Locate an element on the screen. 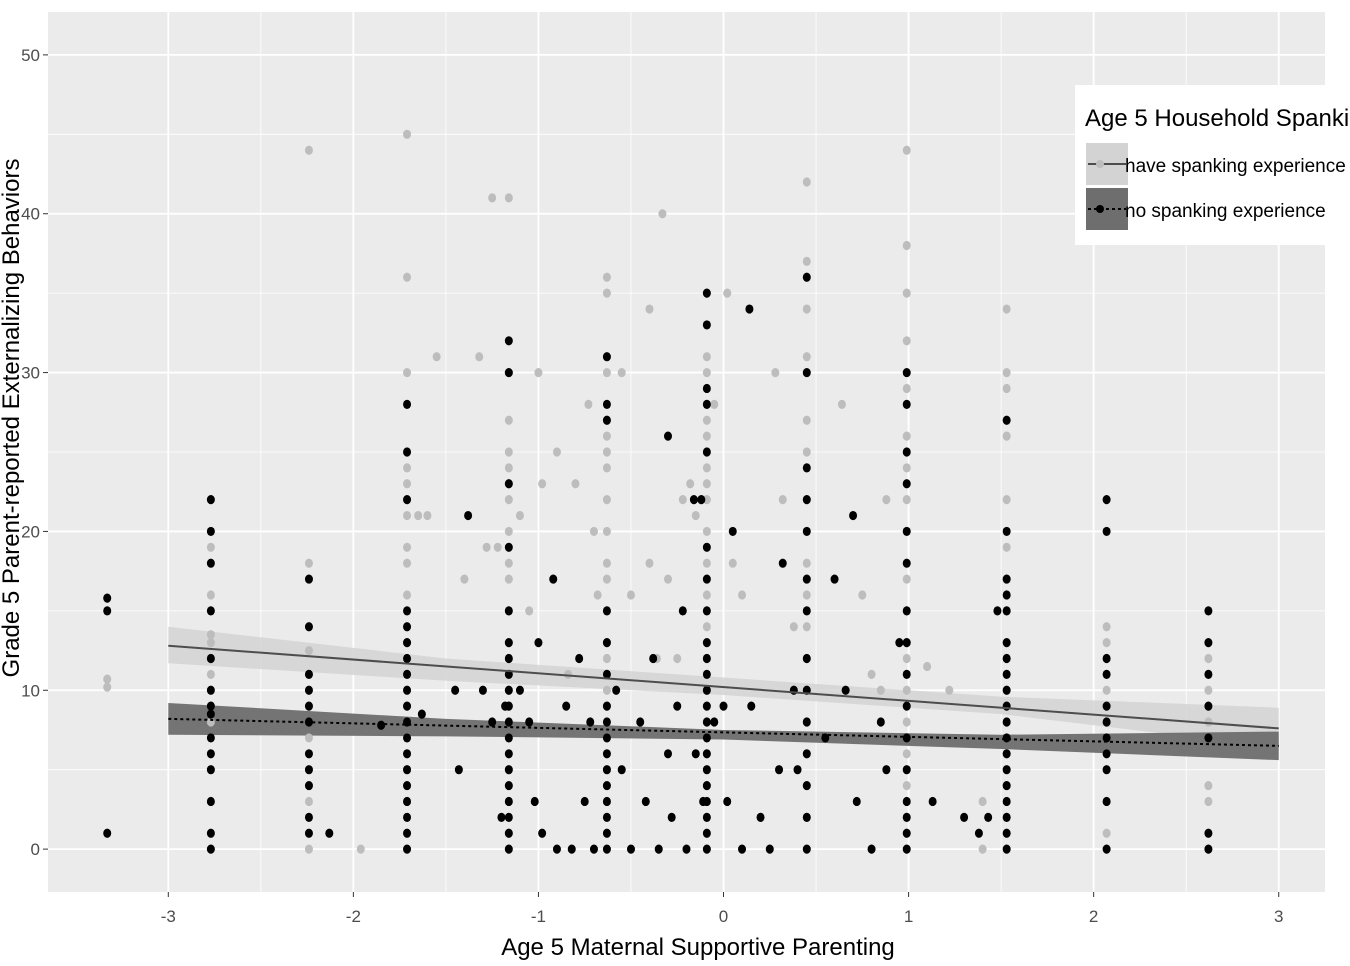 The image size is (1350, 966). x-tick-label: 0 is located at coordinates (723, 916).